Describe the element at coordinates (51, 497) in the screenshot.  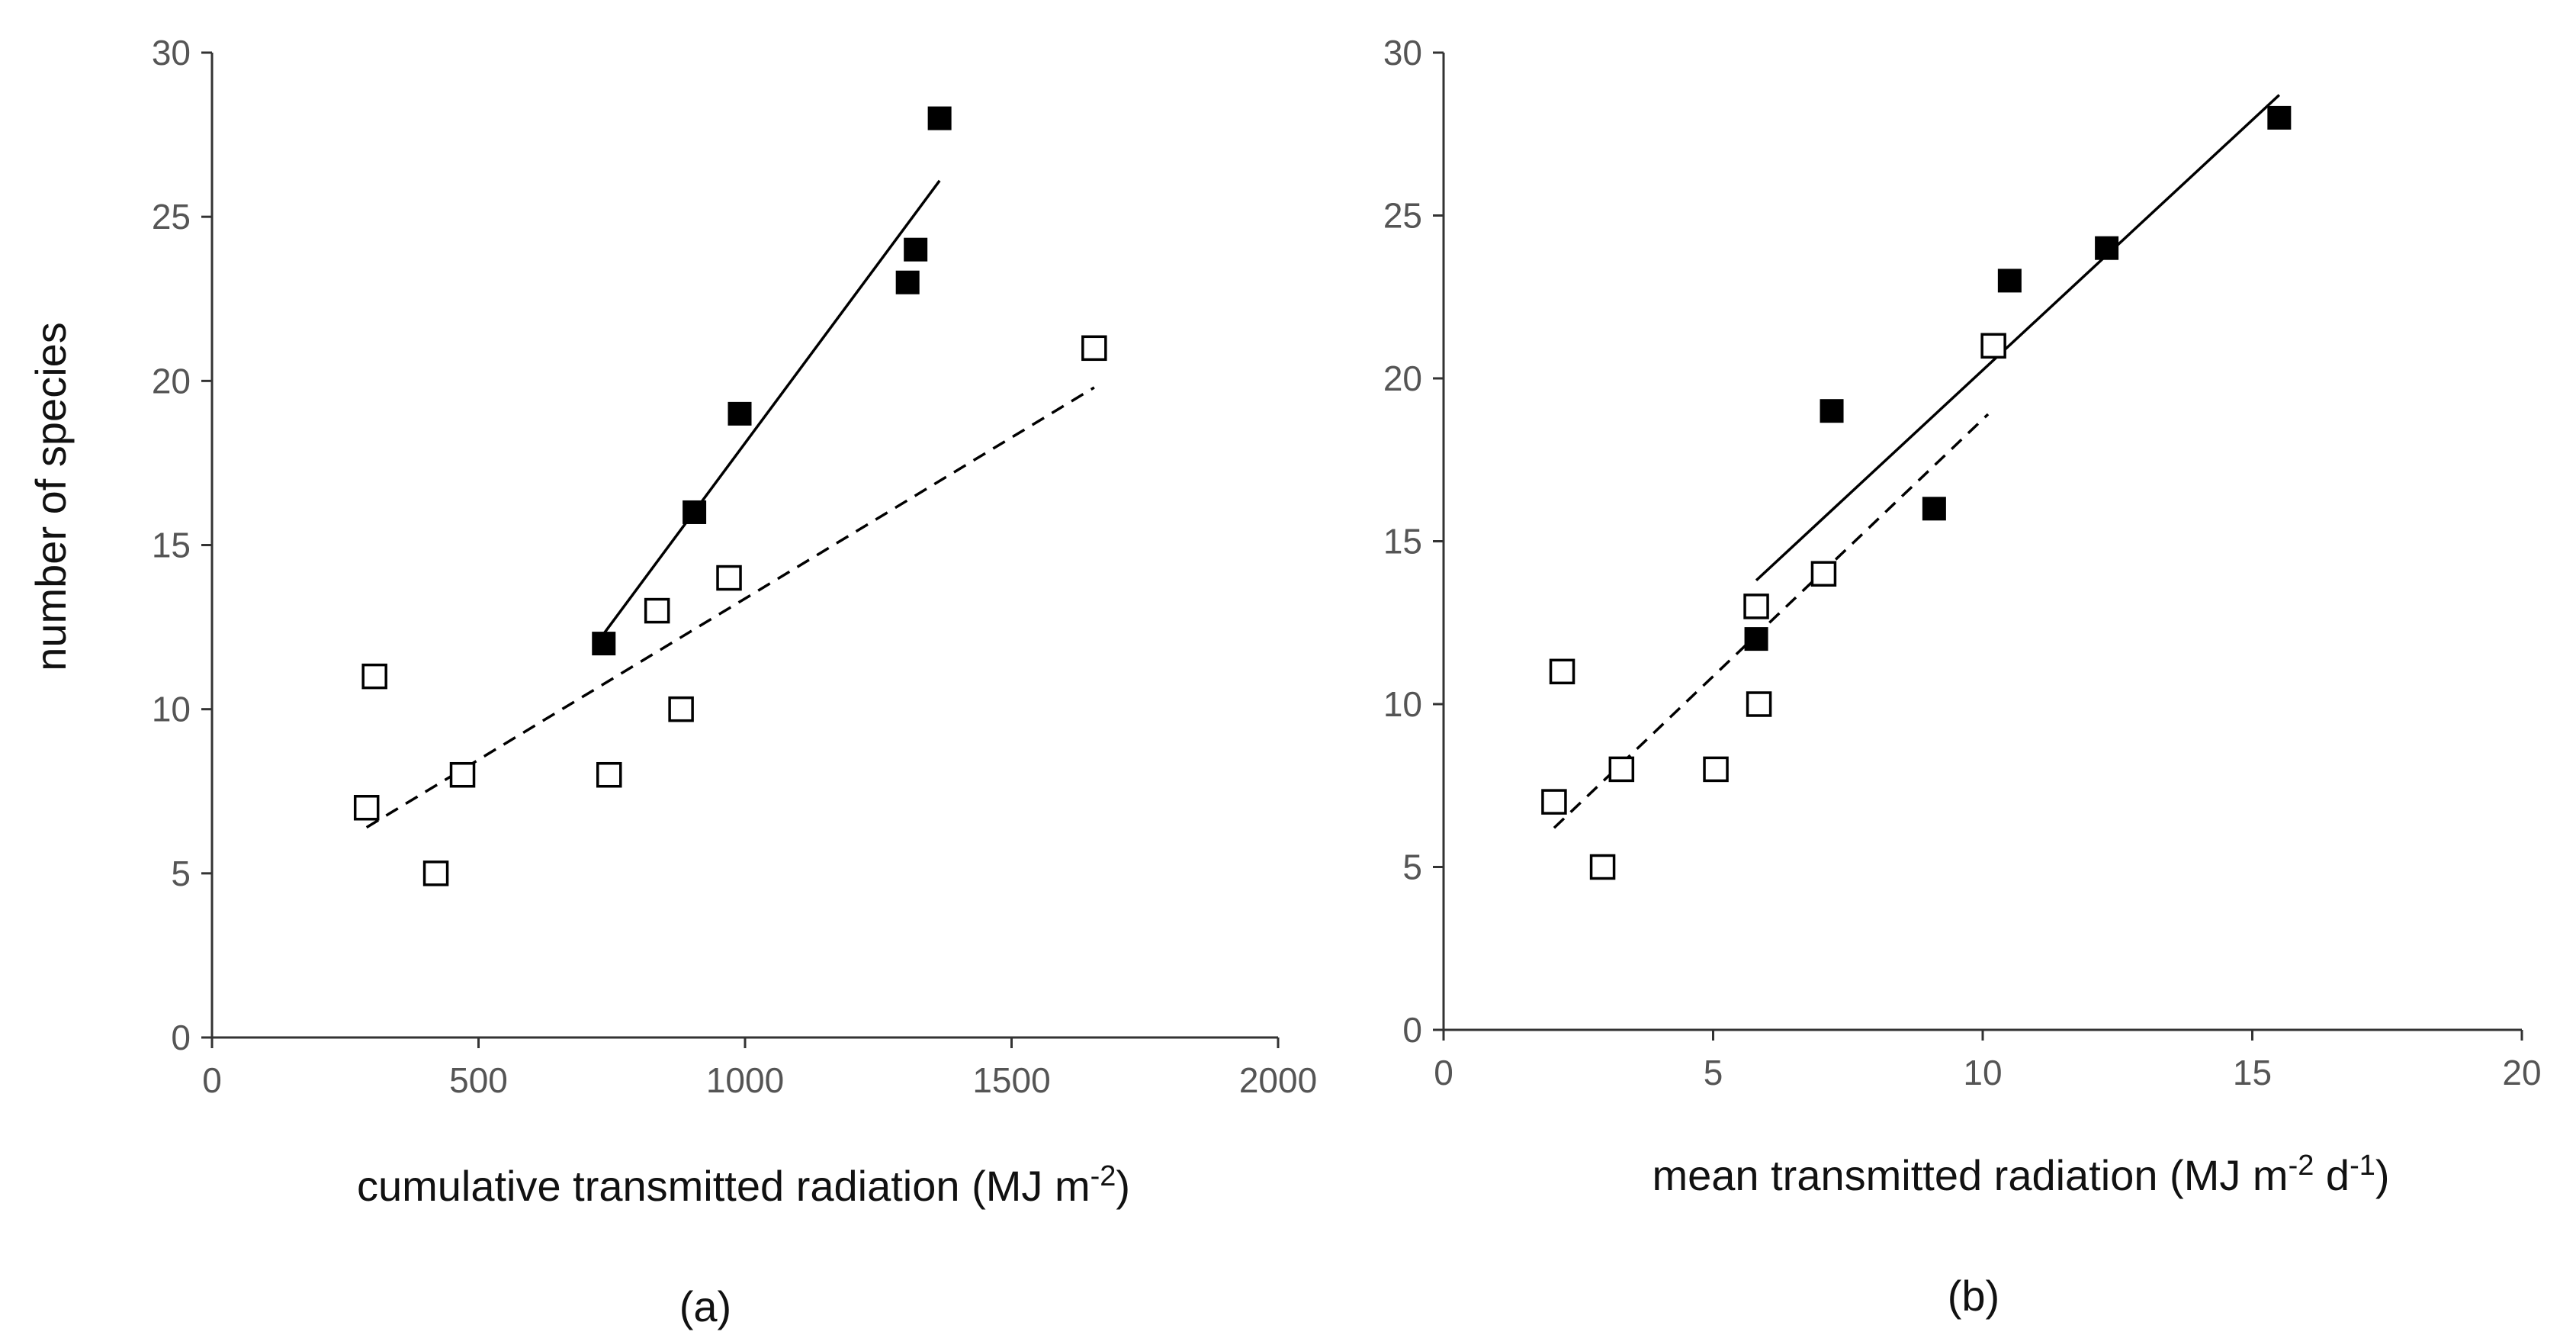
I see `chart-a-y-axis-title: number of species` at that location.